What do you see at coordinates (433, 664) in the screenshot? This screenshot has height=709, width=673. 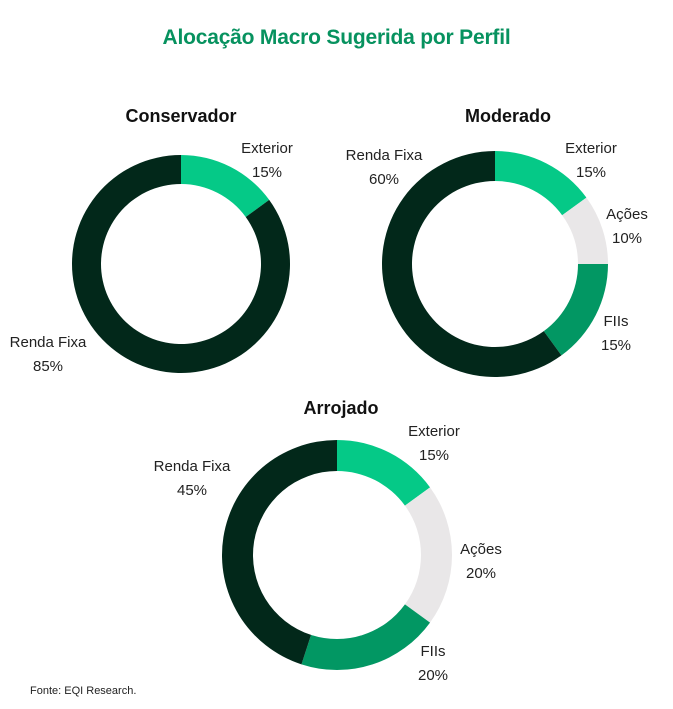 I see `label-arrojado-fiis: FIIs 20%` at bounding box center [433, 664].